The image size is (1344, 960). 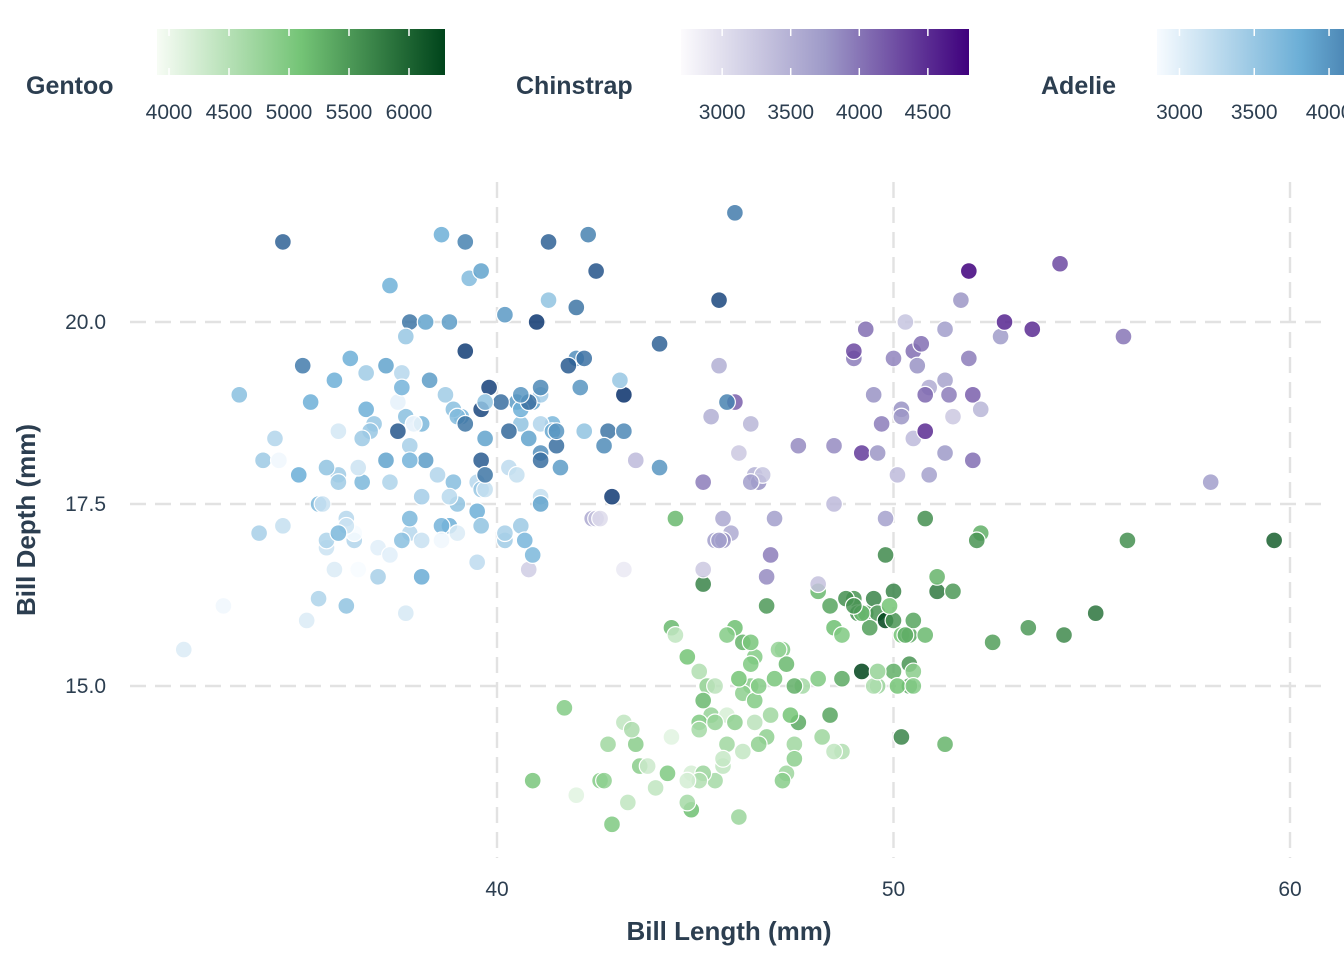 I want to click on legend-tick-label: 3000, so click(x=1179, y=112).